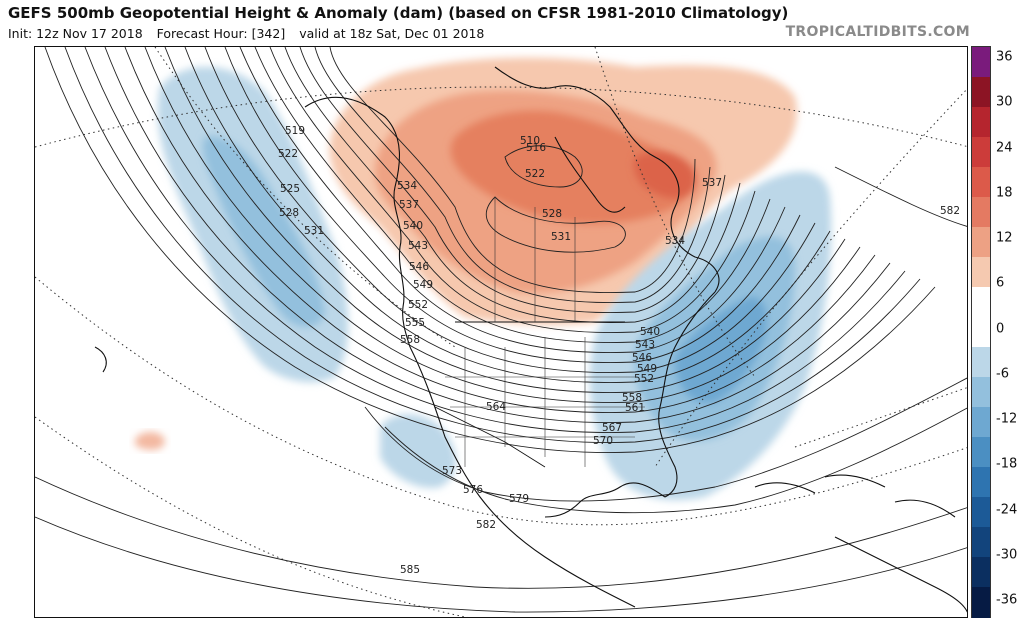  I want to click on contour-label: 561, so click(635, 408).